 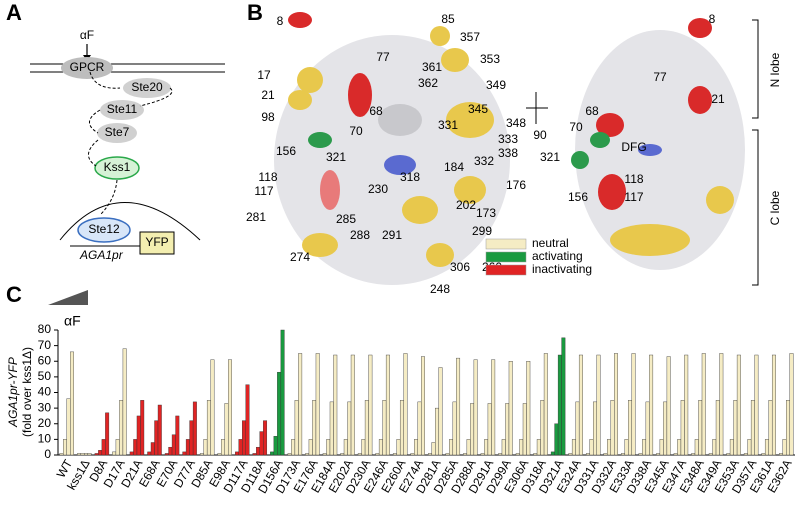 What do you see at coordinates (47, 454) in the screenshot?
I see `y-tick-label: 0` at bounding box center [47, 454].